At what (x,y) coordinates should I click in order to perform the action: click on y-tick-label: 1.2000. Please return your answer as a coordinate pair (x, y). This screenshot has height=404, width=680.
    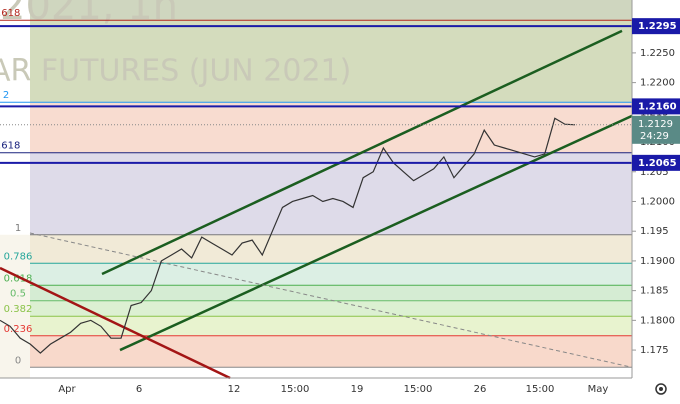
    Looking at the image, I should click on (657, 201).